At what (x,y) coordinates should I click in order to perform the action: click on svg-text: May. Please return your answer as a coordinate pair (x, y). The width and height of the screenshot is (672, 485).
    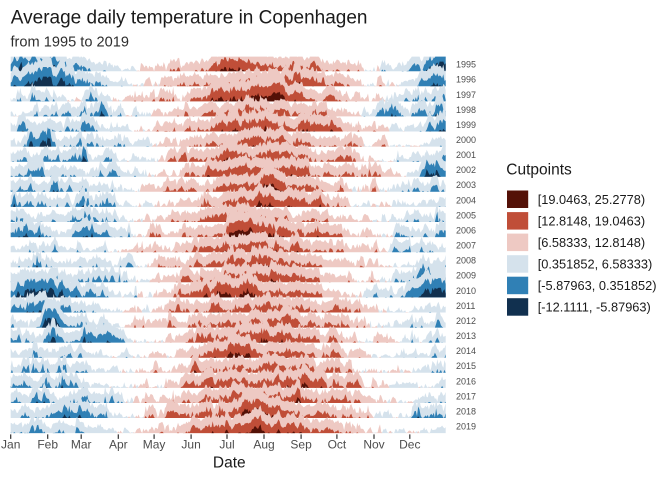
    Looking at the image, I should click on (154, 445).